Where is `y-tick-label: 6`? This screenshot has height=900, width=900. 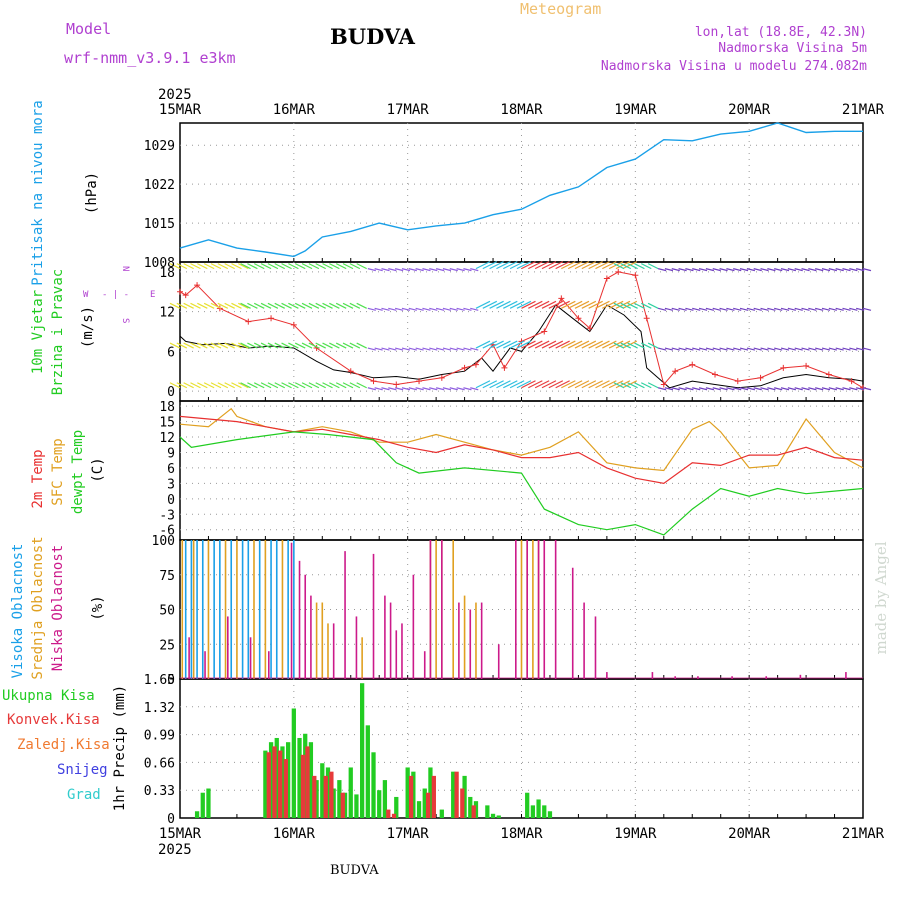 y-tick-label: 6 is located at coordinates (171, 352).